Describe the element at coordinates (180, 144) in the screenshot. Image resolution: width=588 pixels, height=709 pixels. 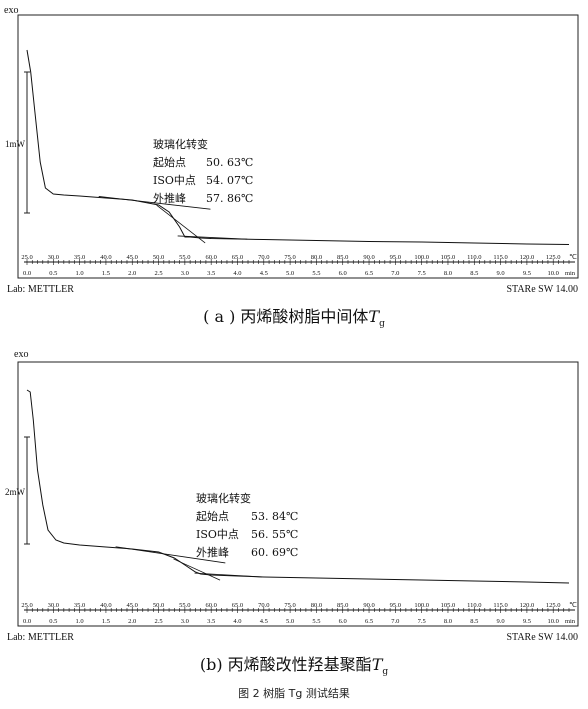
I see `annotation-title-a: 玻璃化转变` at that location.